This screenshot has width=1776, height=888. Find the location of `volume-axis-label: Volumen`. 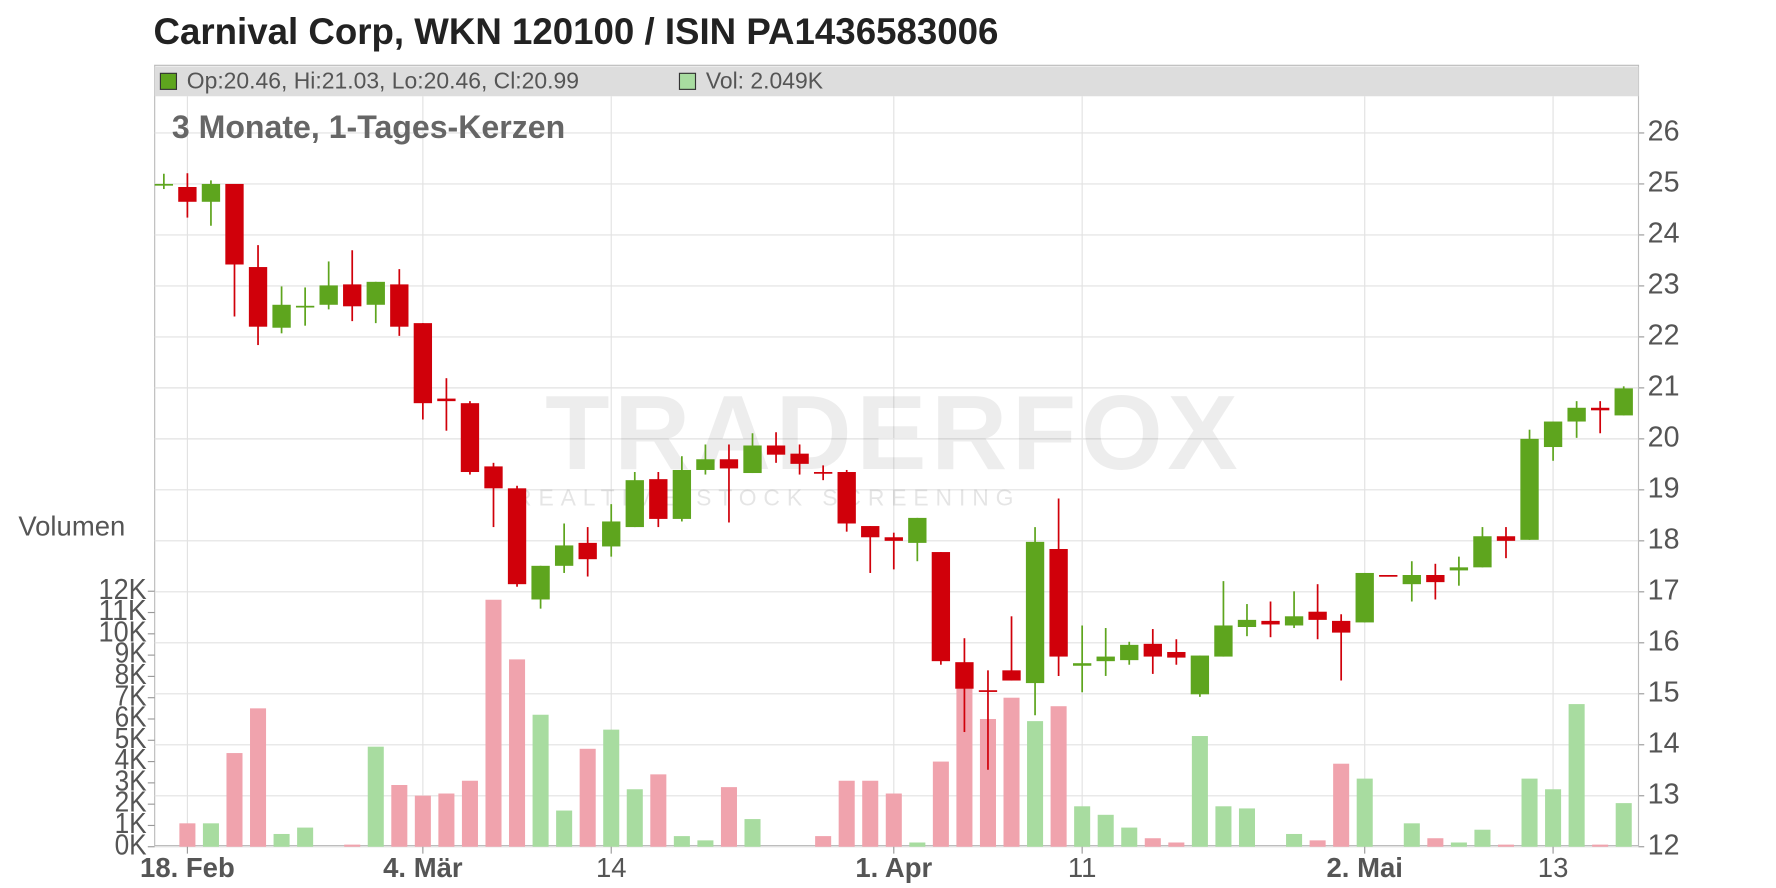

volume-axis-label: Volumen is located at coordinates (71, 525).